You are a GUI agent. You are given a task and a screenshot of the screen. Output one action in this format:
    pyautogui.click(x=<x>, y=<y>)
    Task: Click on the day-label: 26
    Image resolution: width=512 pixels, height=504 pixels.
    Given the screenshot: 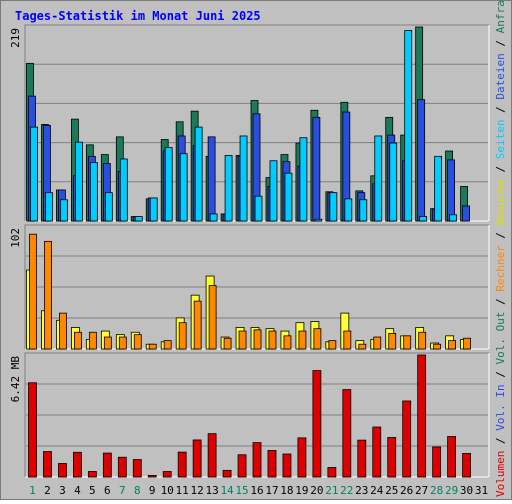 What is the action you would take?
    pyautogui.click(x=406, y=490)
    